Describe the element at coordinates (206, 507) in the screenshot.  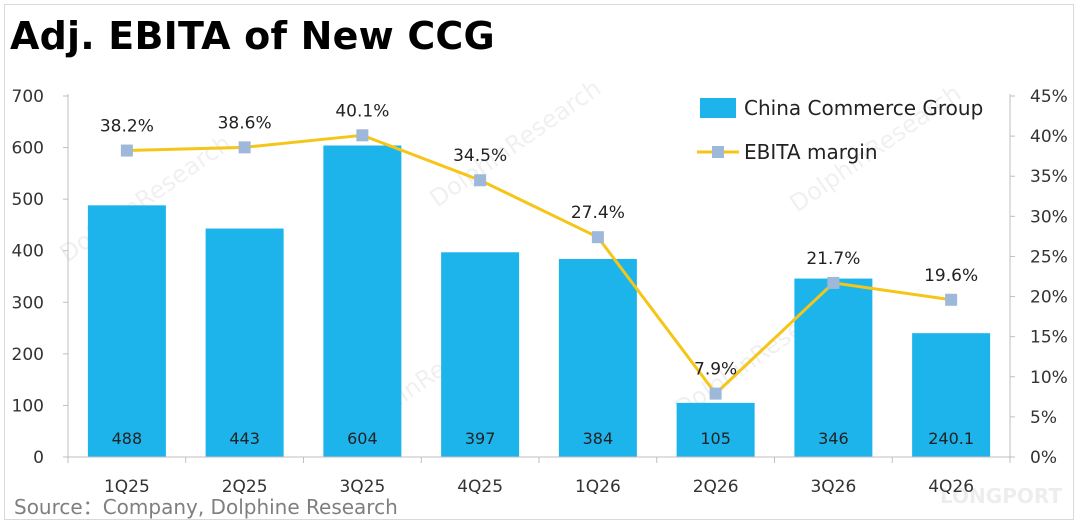
I see `source-note: Source：Company, Dolphine Research` at that location.